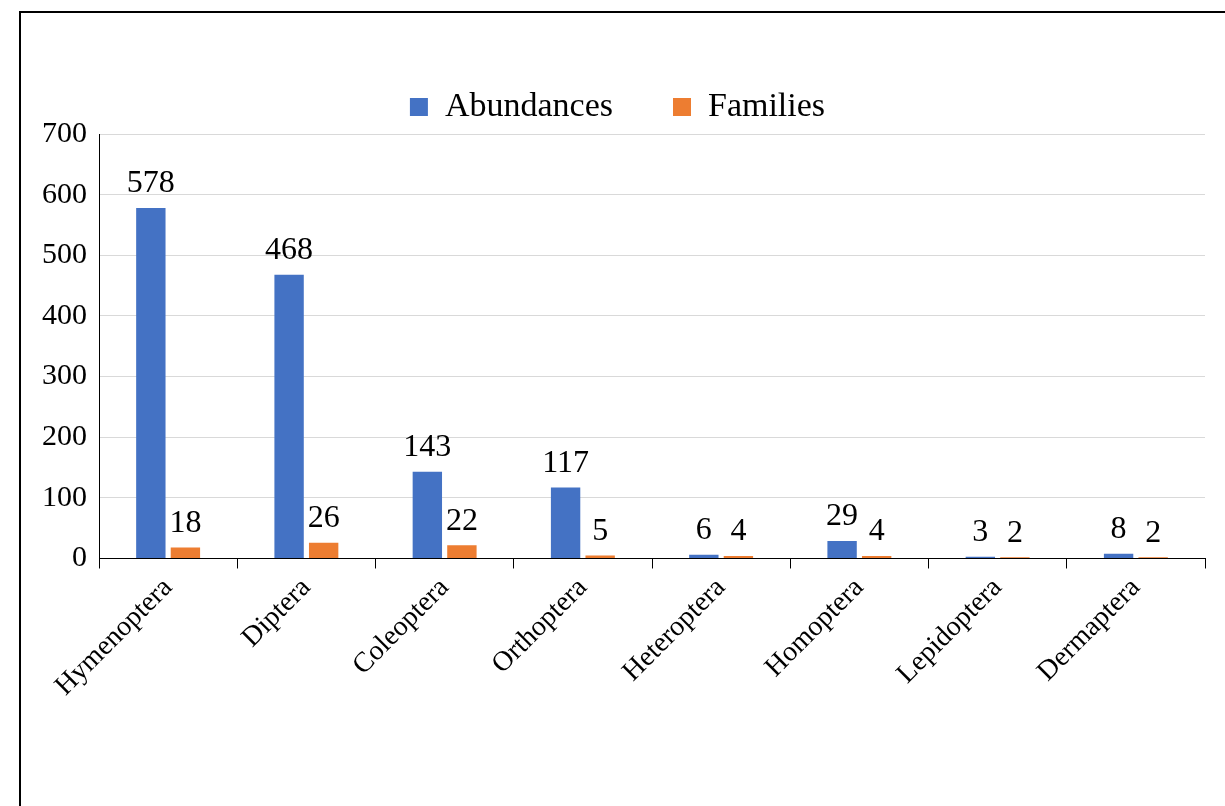  Describe the element at coordinates (1118, 527) in the screenshot. I see `data-label: 8` at that location.